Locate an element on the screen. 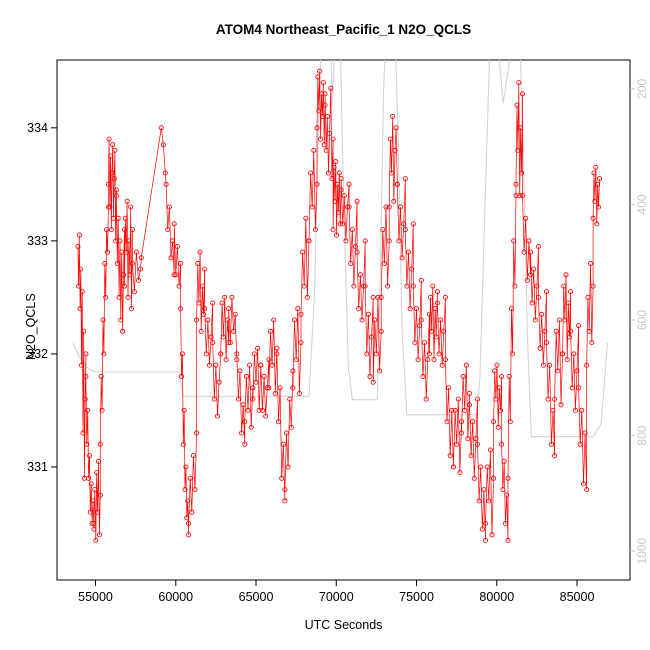 The width and height of the screenshot is (650, 650). y-axis-label: N2O_QCLS is located at coordinates (31, 326).